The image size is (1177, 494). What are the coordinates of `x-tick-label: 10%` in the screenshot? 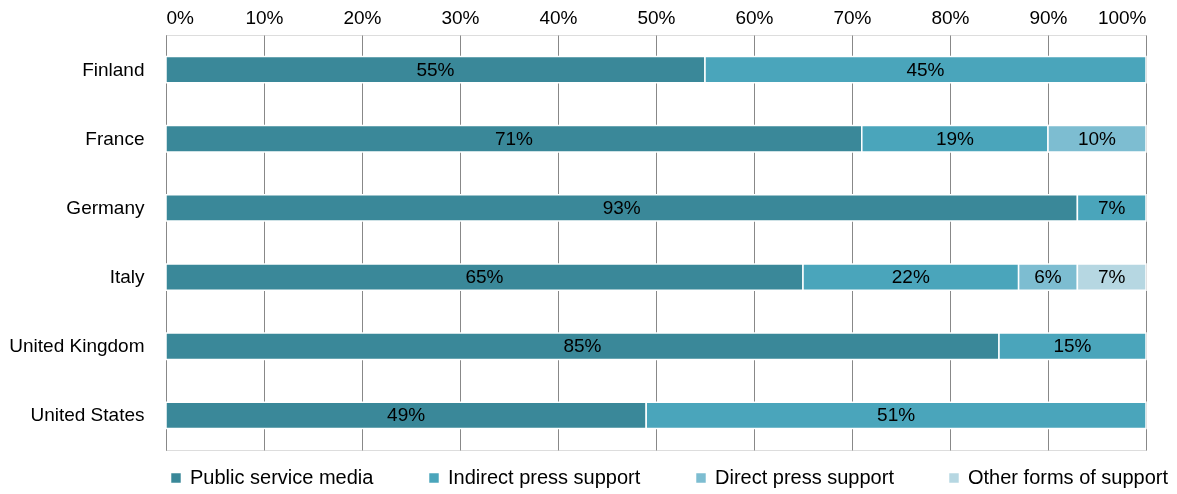 It's located at (264, 17).